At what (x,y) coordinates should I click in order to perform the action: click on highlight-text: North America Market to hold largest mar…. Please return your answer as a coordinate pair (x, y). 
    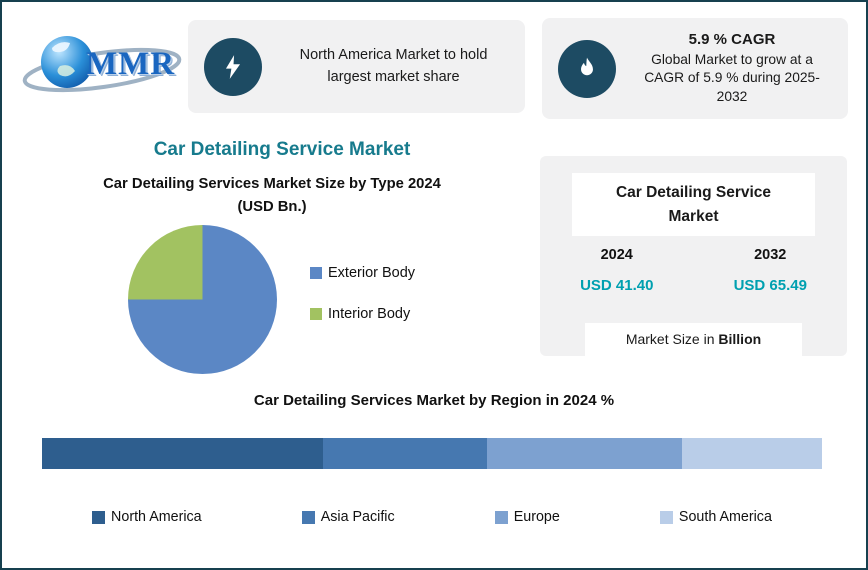
    Looking at the image, I should click on (393, 66).